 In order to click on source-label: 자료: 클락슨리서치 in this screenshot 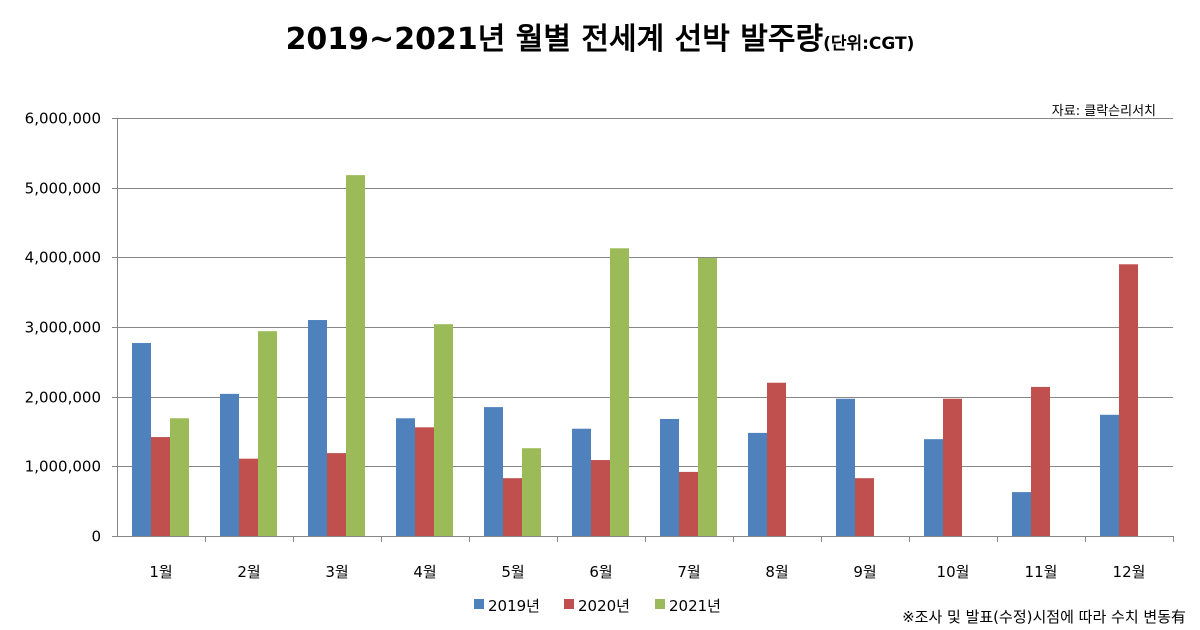, I will do `click(1103, 111)`.